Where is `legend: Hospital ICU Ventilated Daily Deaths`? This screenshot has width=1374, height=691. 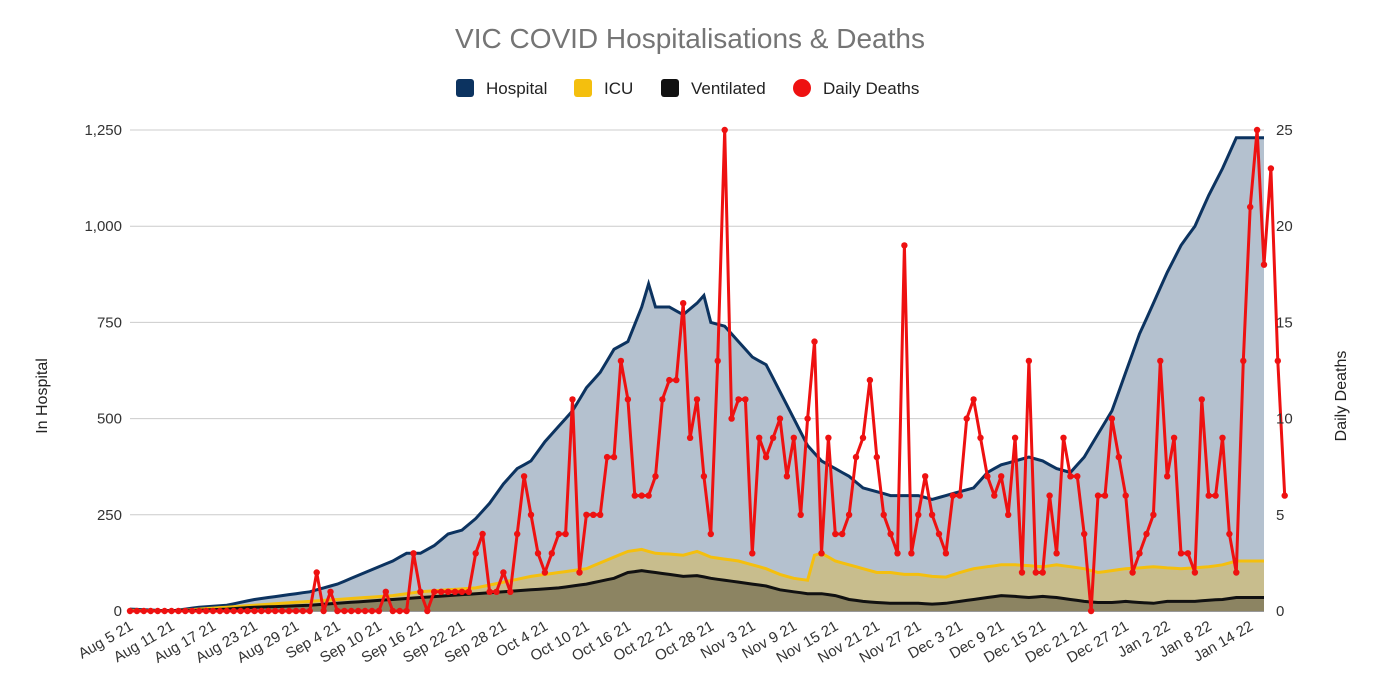
legend: Hospital ICU Ventilated Daily Deaths is located at coordinates (687, 88).